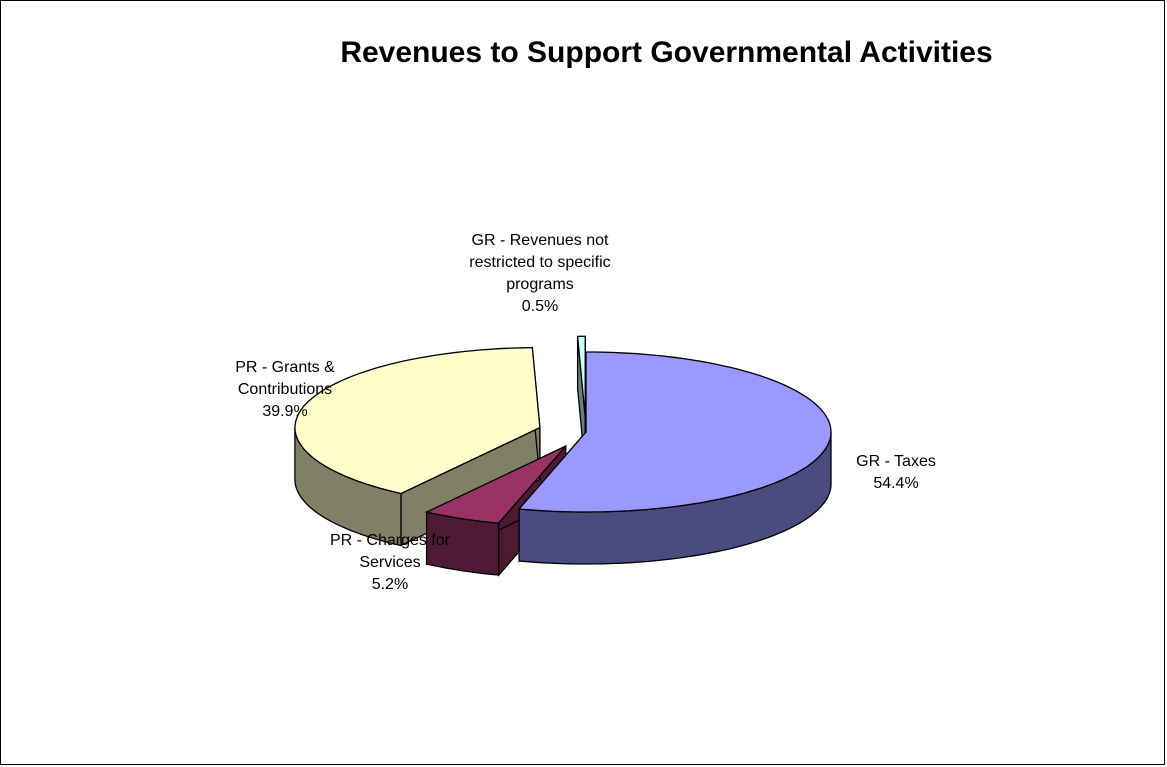 This screenshot has height=767, width=1167. Describe the element at coordinates (285, 411) in the screenshot. I see `slice-label-value: 39.9%` at that location.